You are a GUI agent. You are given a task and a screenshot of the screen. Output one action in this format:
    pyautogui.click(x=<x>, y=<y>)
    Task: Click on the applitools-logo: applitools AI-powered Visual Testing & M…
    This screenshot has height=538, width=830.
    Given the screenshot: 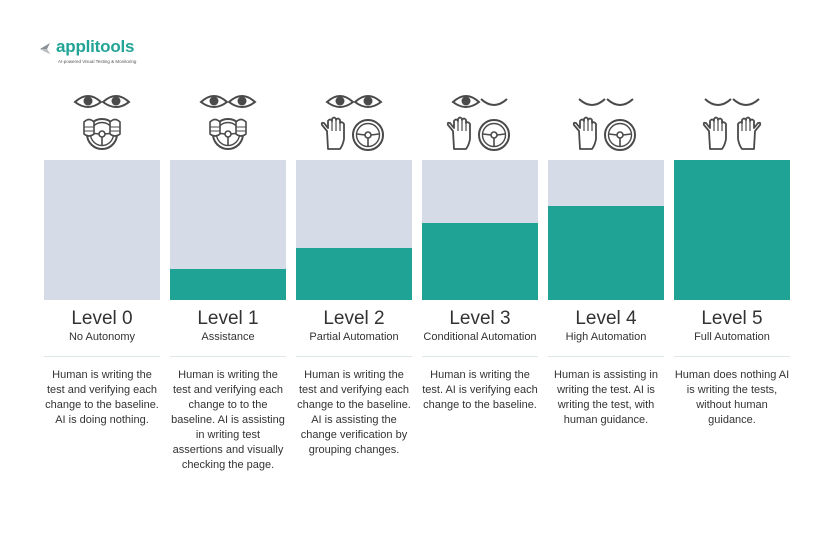 What is the action you would take?
    pyautogui.click(x=108, y=53)
    